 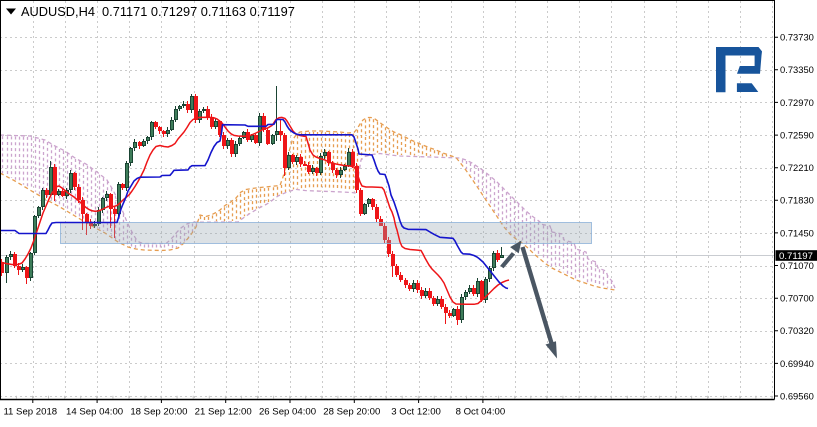 I want to click on svg-text: 0.72590, so click(x=797, y=135).